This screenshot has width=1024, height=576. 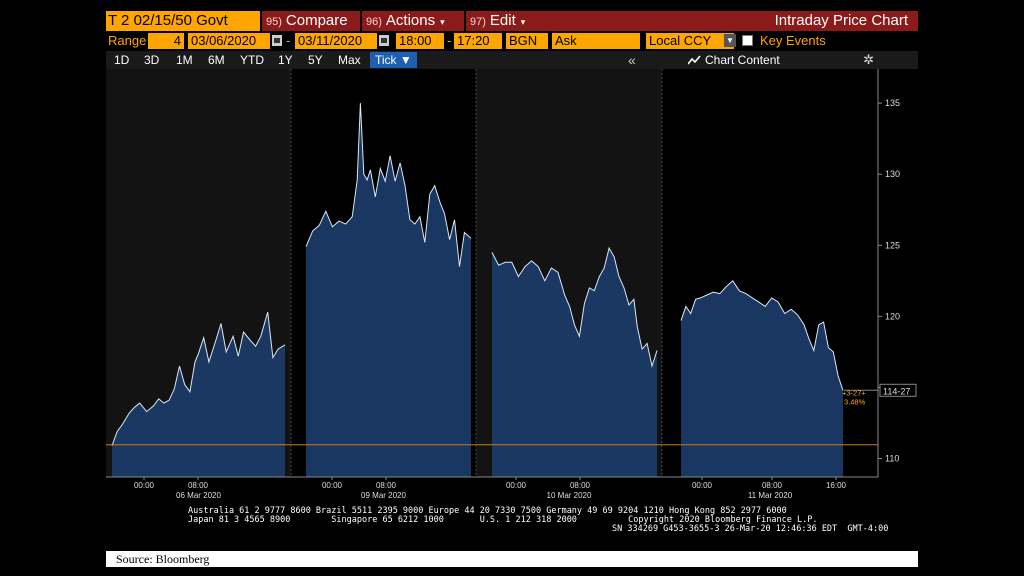 I want to click on end-time-input: 17:20, so click(x=478, y=41).